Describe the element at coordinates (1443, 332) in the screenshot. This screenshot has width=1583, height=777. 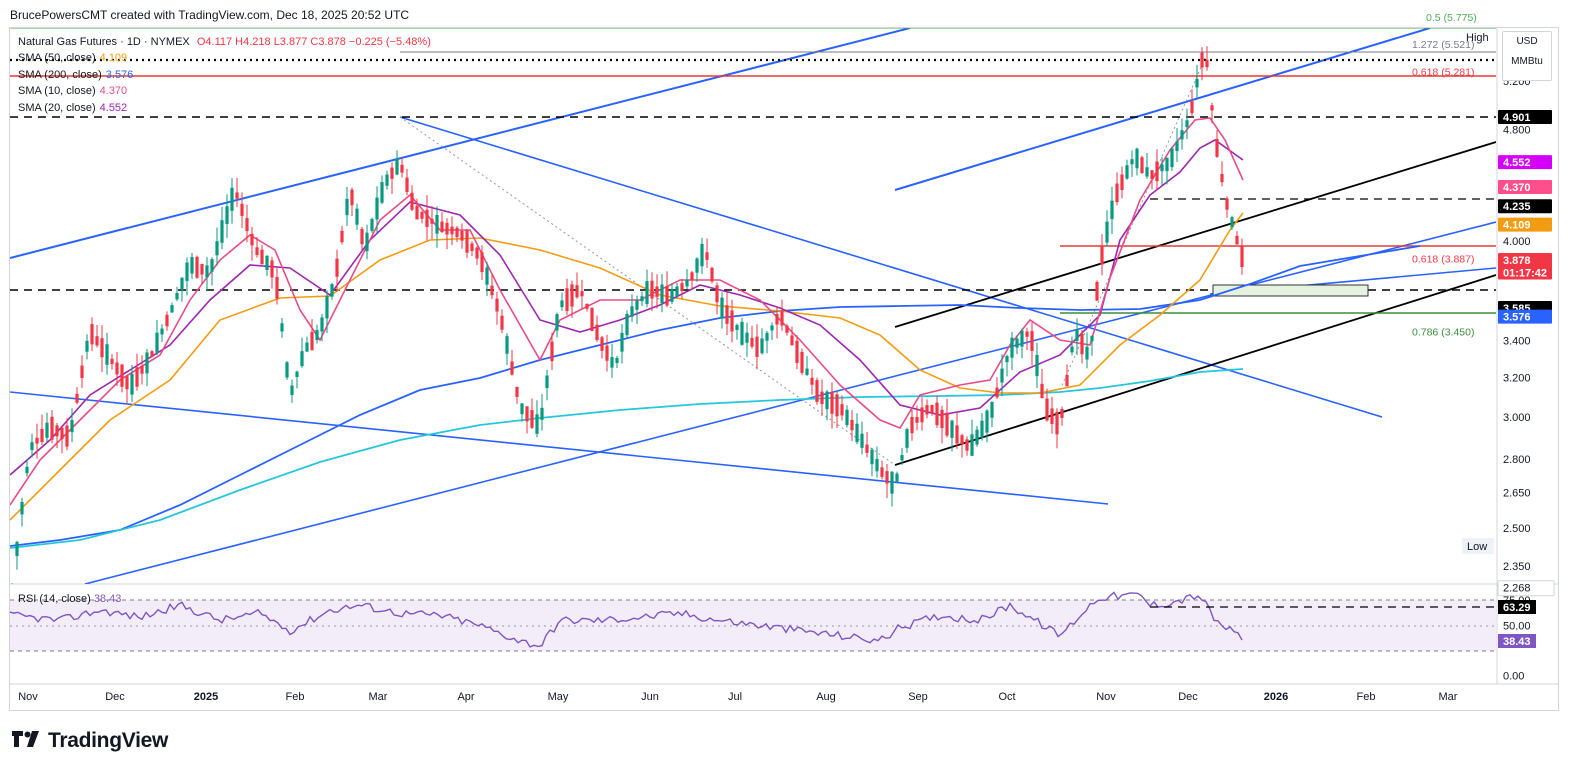
I see `fib-label: 0.786 (3.450)` at that location.